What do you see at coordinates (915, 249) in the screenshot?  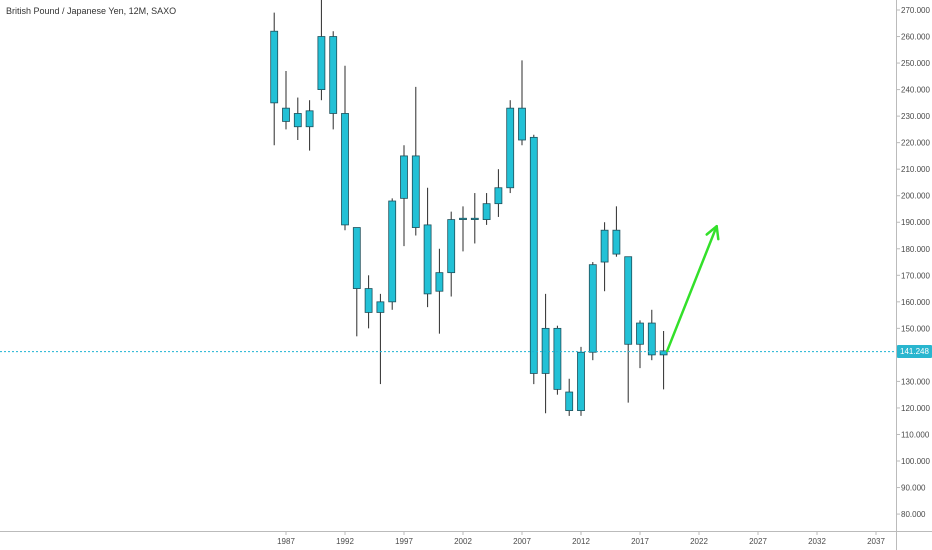 I see `y-tick-label: 180.000` at bounding box center [915, 249].